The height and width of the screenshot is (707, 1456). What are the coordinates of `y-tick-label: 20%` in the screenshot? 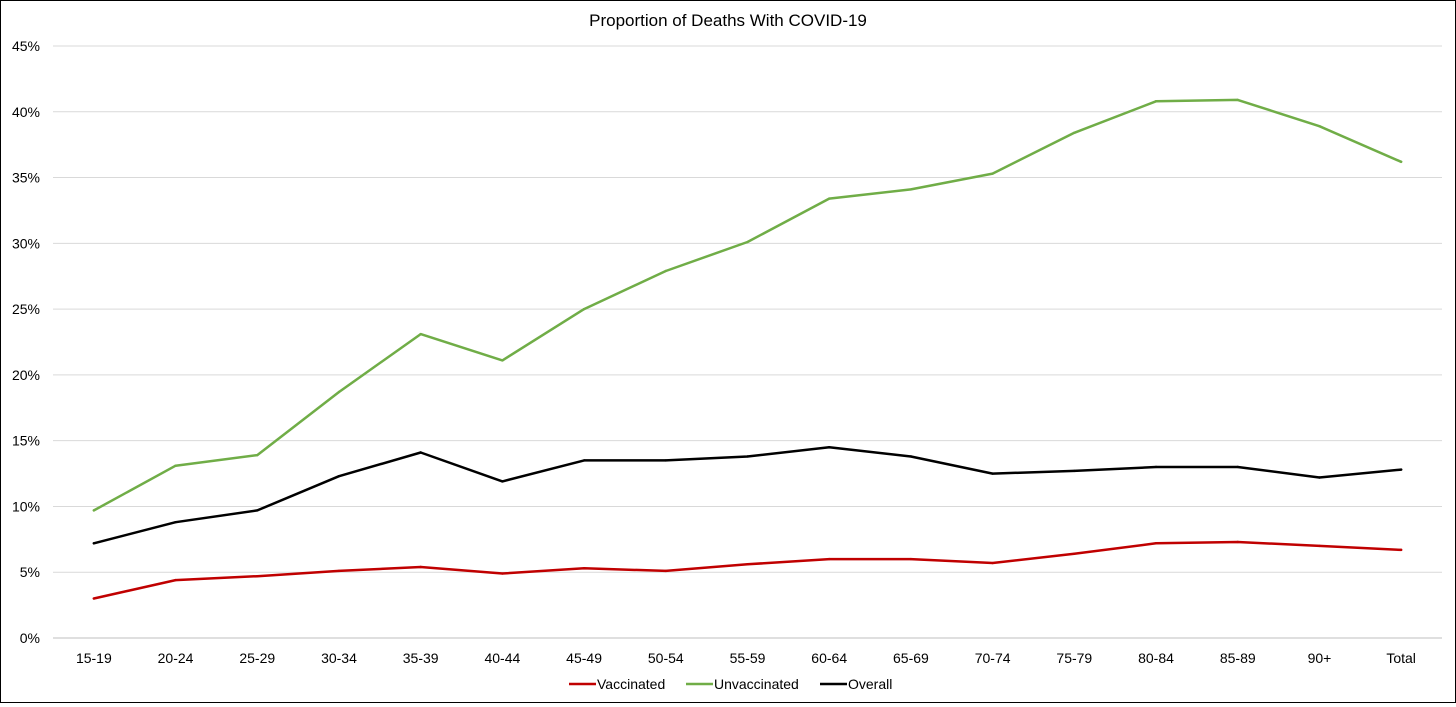 It's located at (26, 375).